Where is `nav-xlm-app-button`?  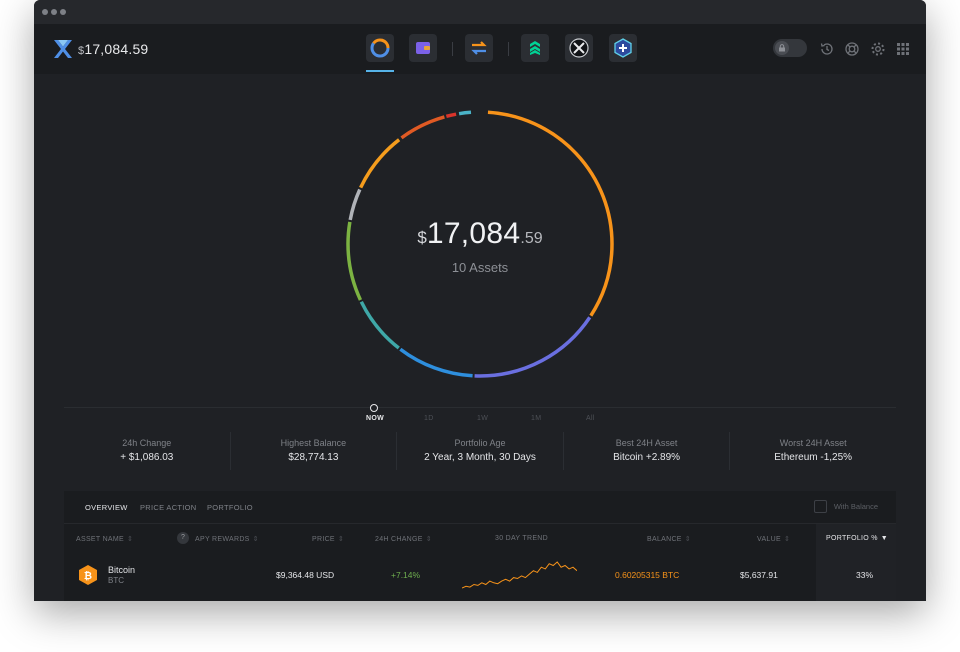 nav-xlm-app-button is located at coordinates (579, 48).